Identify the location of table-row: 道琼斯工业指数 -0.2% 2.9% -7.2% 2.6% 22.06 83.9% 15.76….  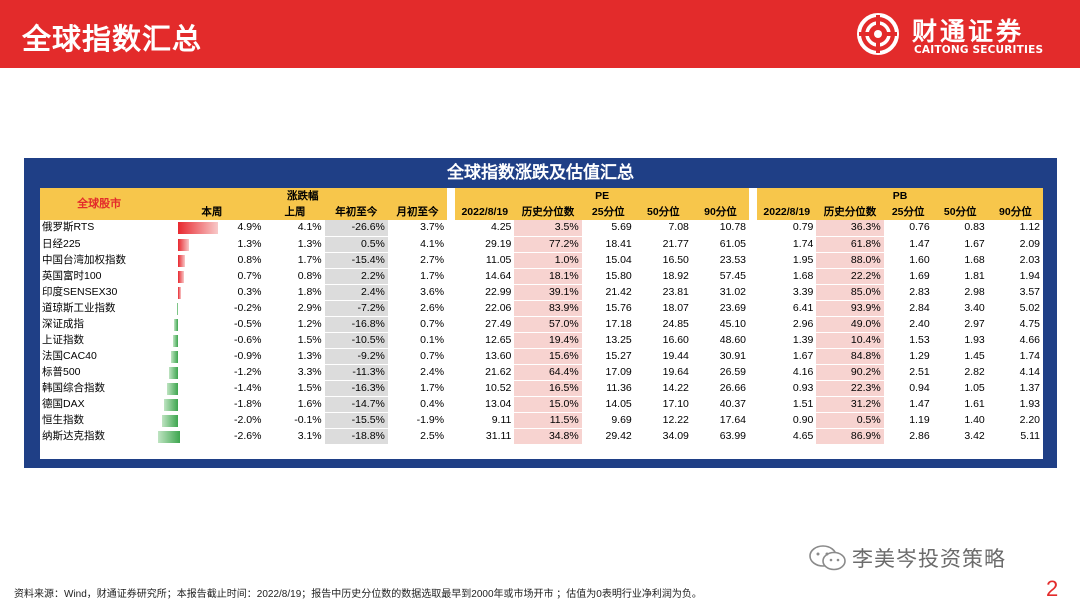
(541, 308).